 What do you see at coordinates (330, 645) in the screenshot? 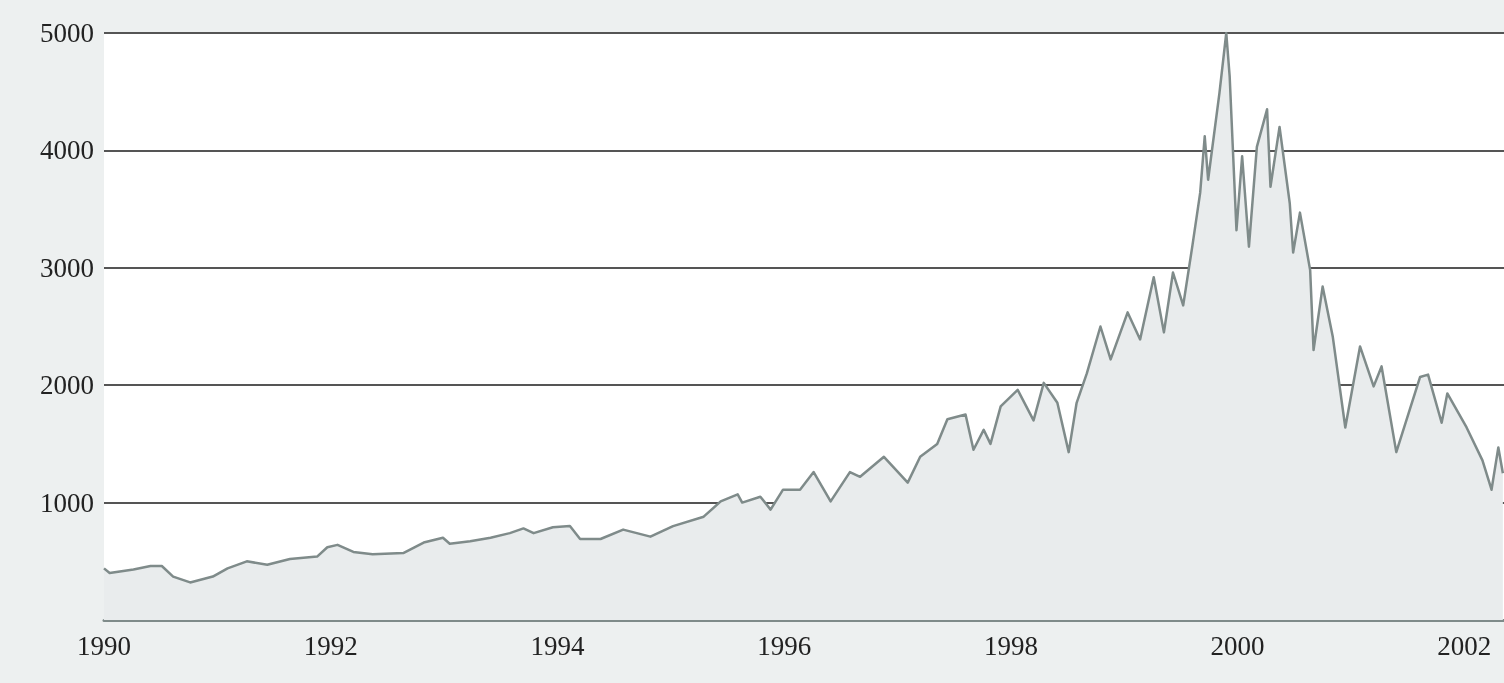
I see `x-tick-label: 1992` at bounding box center [330, 645].